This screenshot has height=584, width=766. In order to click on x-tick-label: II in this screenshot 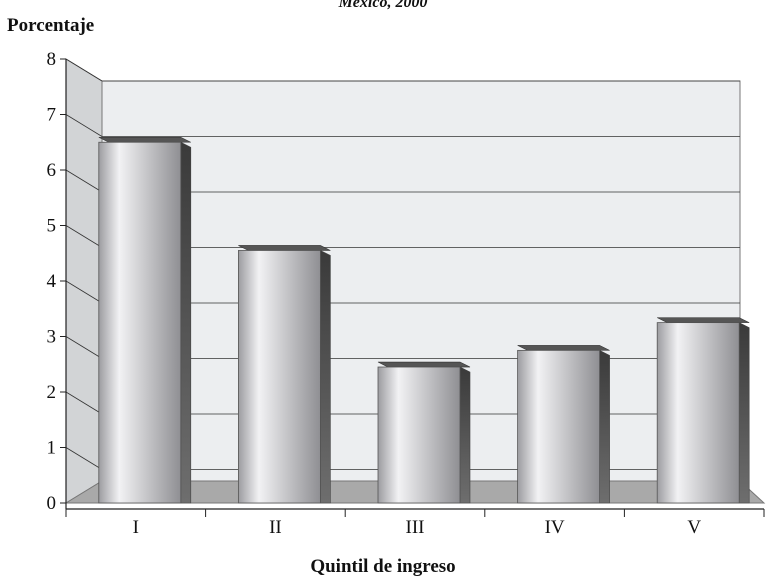, I will do `click(275, 527)`.